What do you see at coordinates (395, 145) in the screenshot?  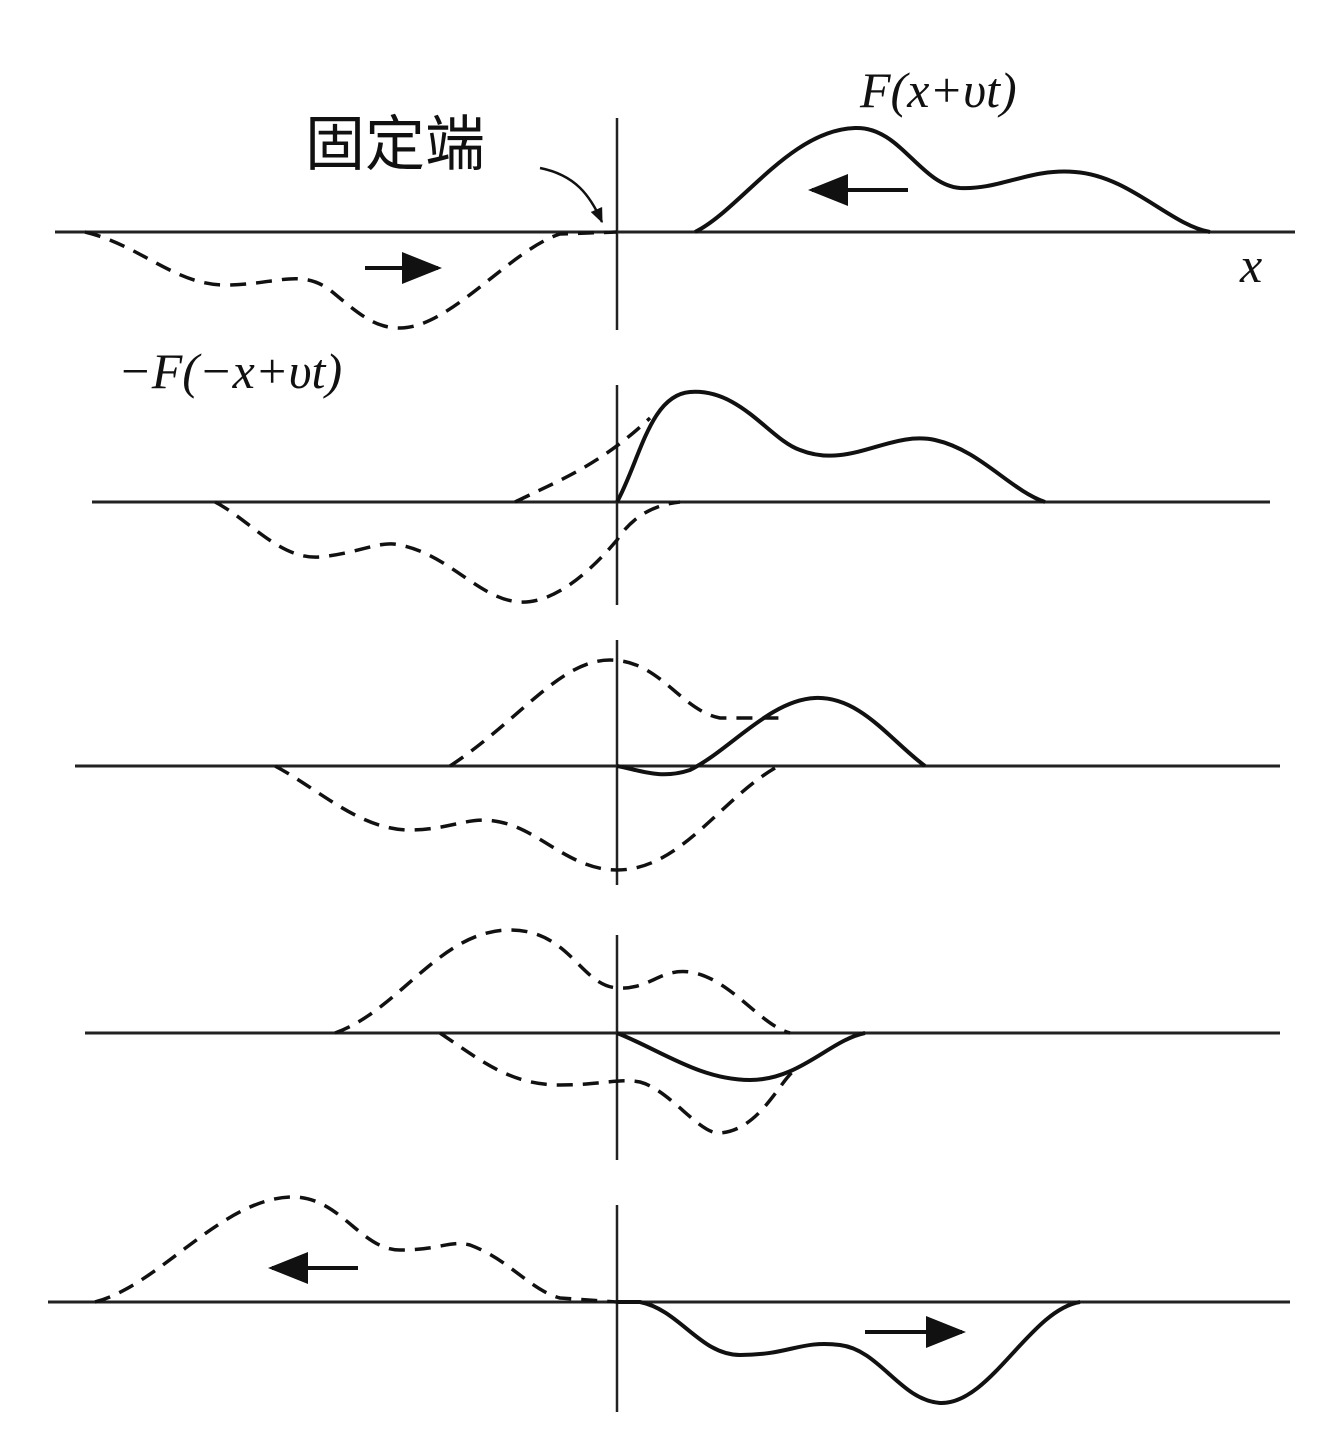 I see `fixed-end-label: 固定端` at bounding box center [395, 145].